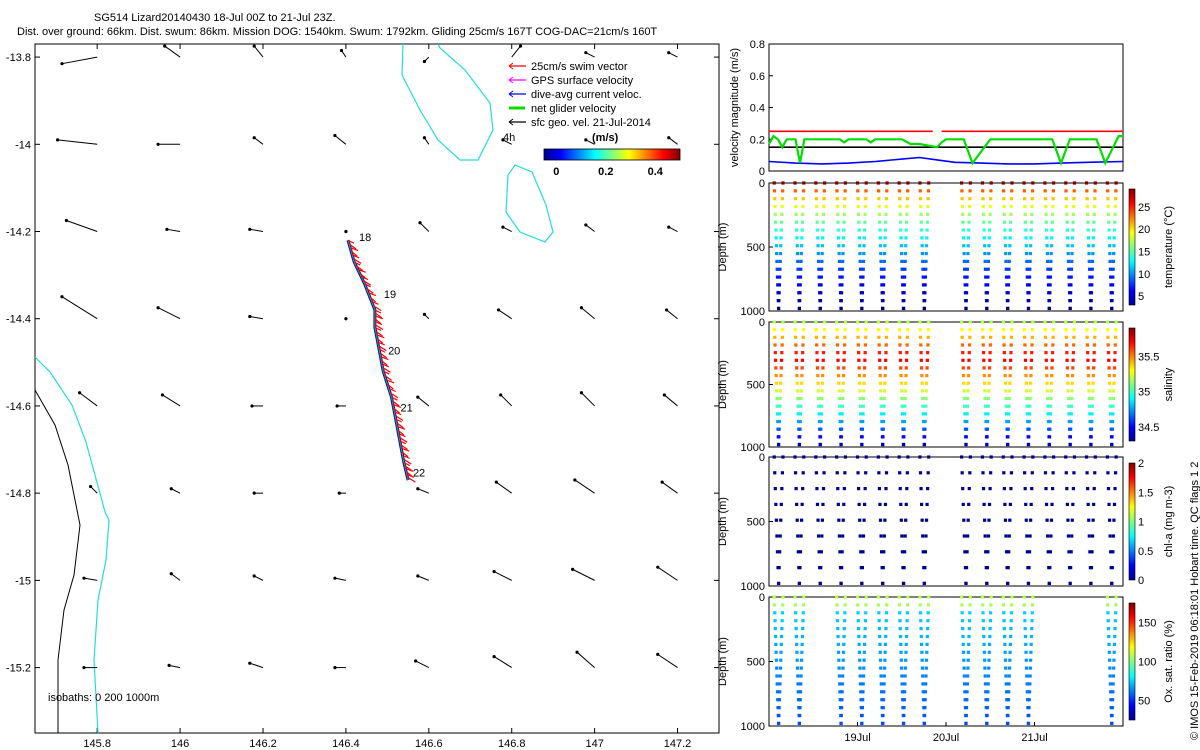 The width and height of the screenshot is (1200, 750). I want to click on profile-colorbar-tick-label: 0.5, so click(1145, 552).